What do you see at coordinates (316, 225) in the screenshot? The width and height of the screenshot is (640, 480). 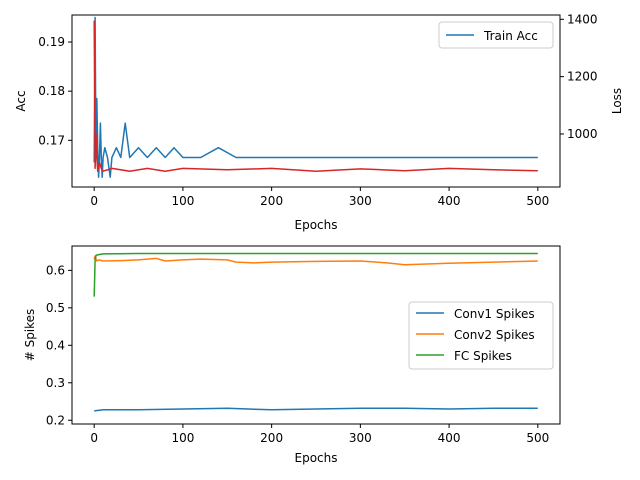 I see `accuracy-loss-x-axis-label: Epochs` at bounding box center [316, 225].